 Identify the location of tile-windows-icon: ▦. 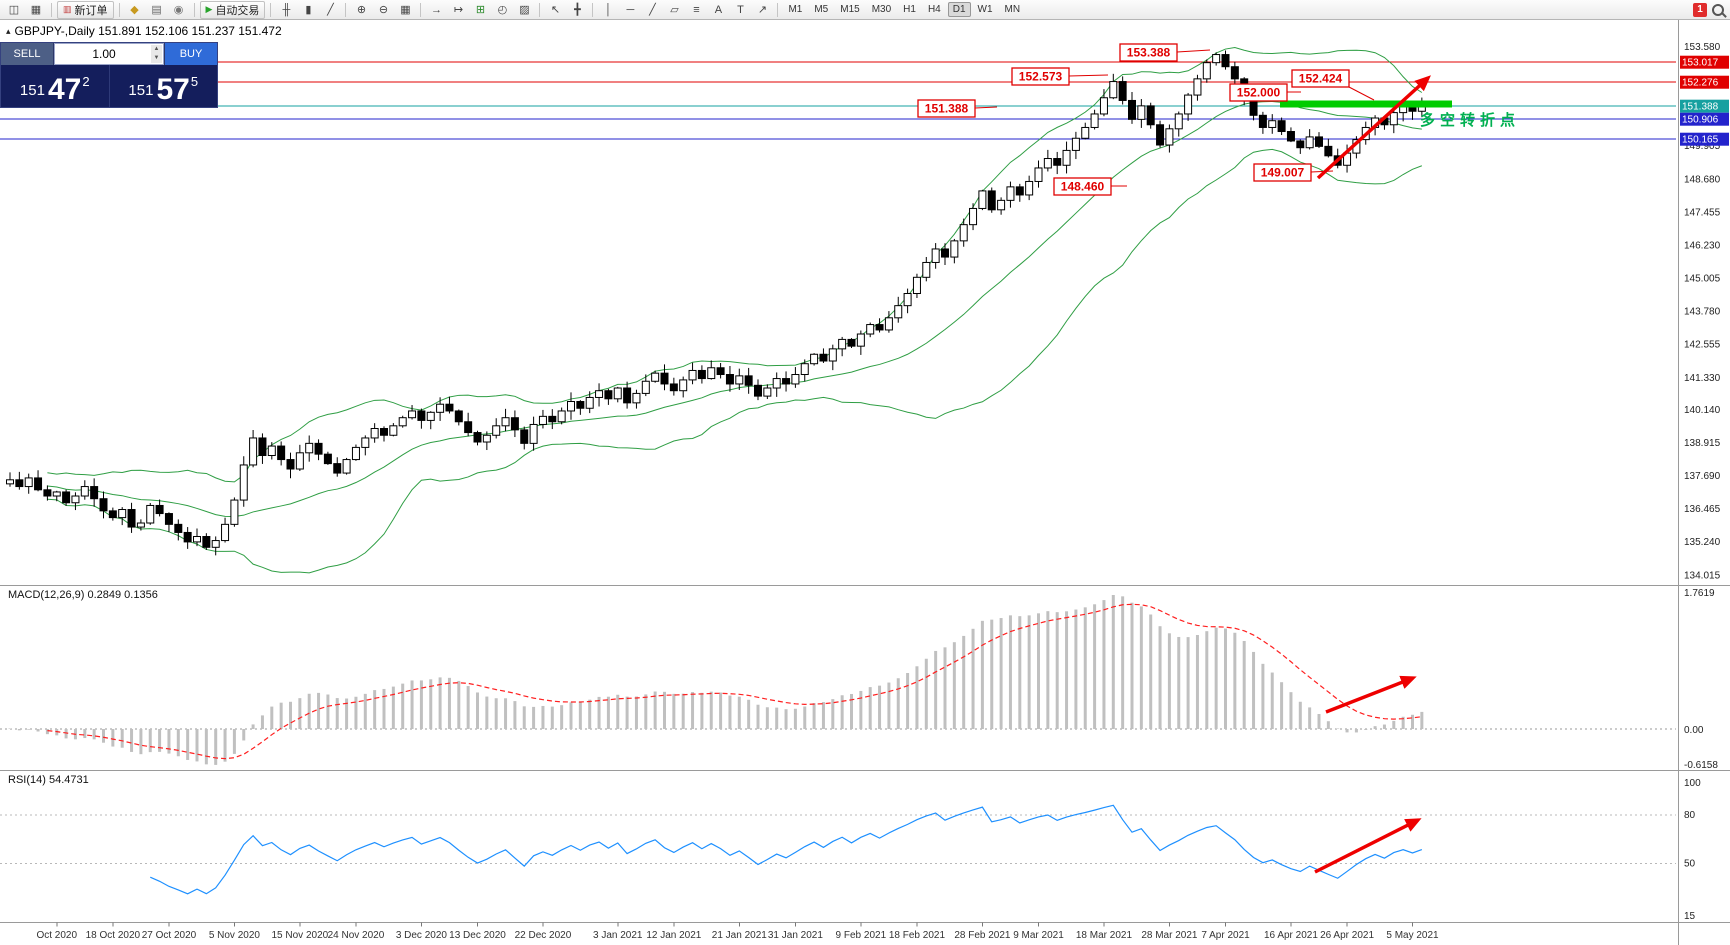
(405, 10).